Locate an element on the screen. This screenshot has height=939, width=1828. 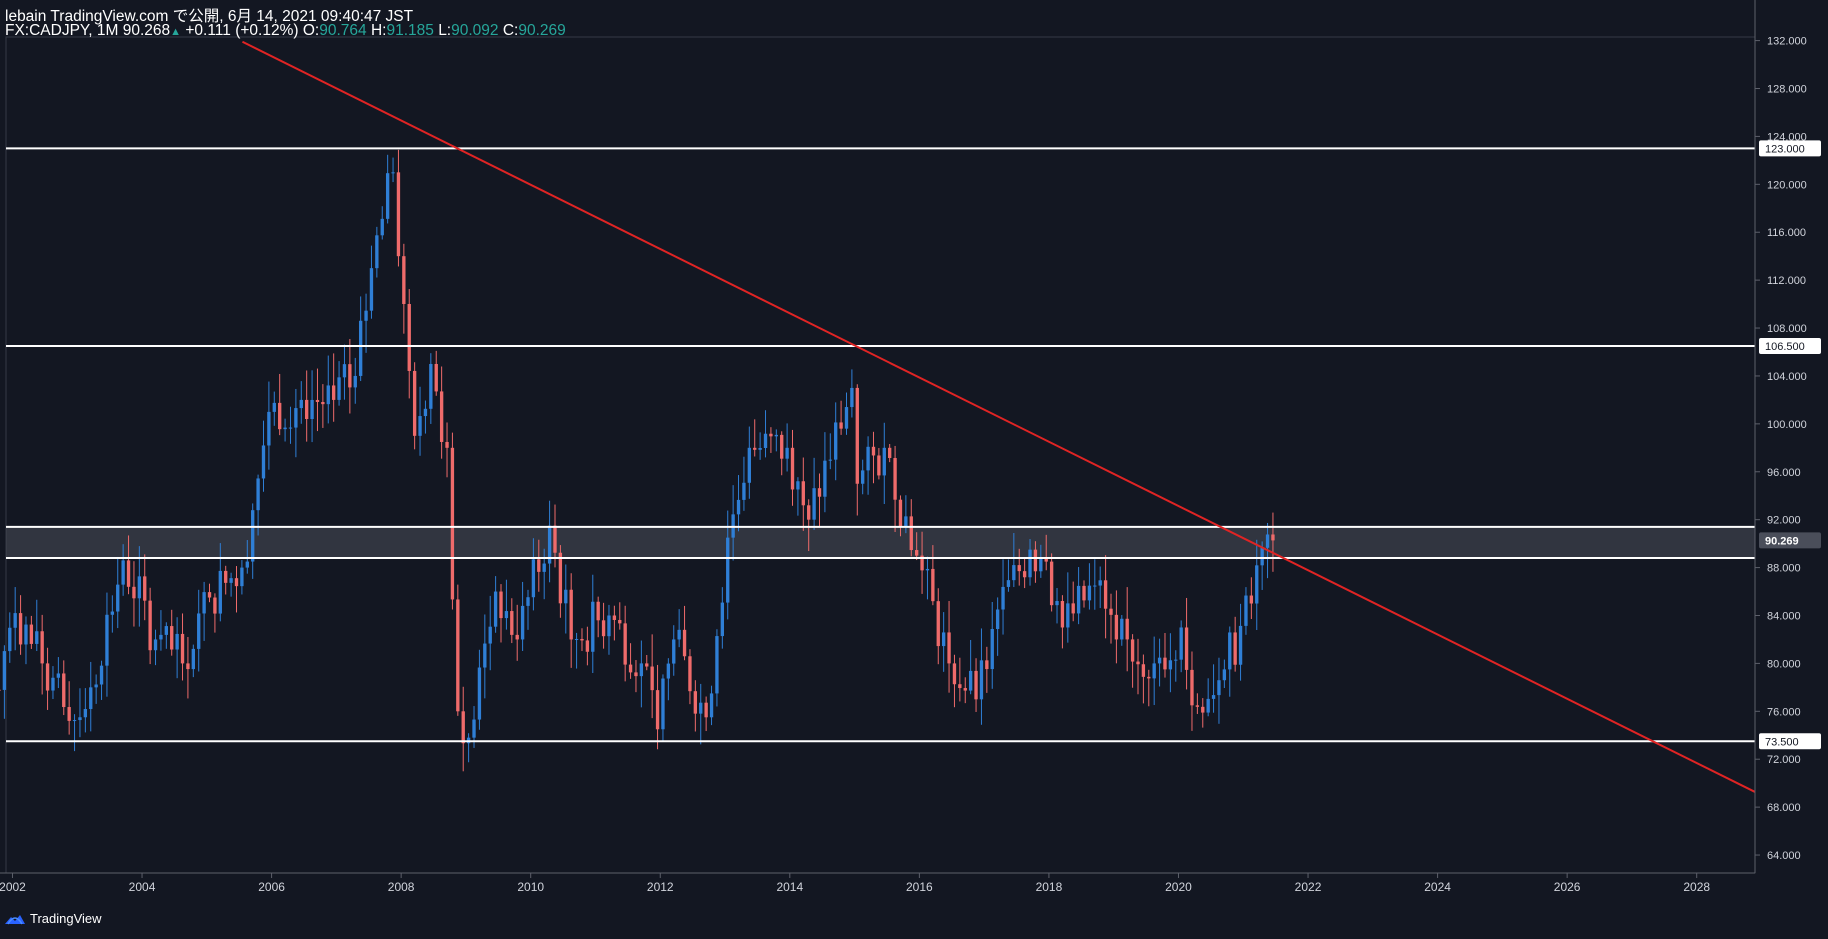
symbol-interval: FX:CADJPY, 1M is located at coordinates (62, 30).